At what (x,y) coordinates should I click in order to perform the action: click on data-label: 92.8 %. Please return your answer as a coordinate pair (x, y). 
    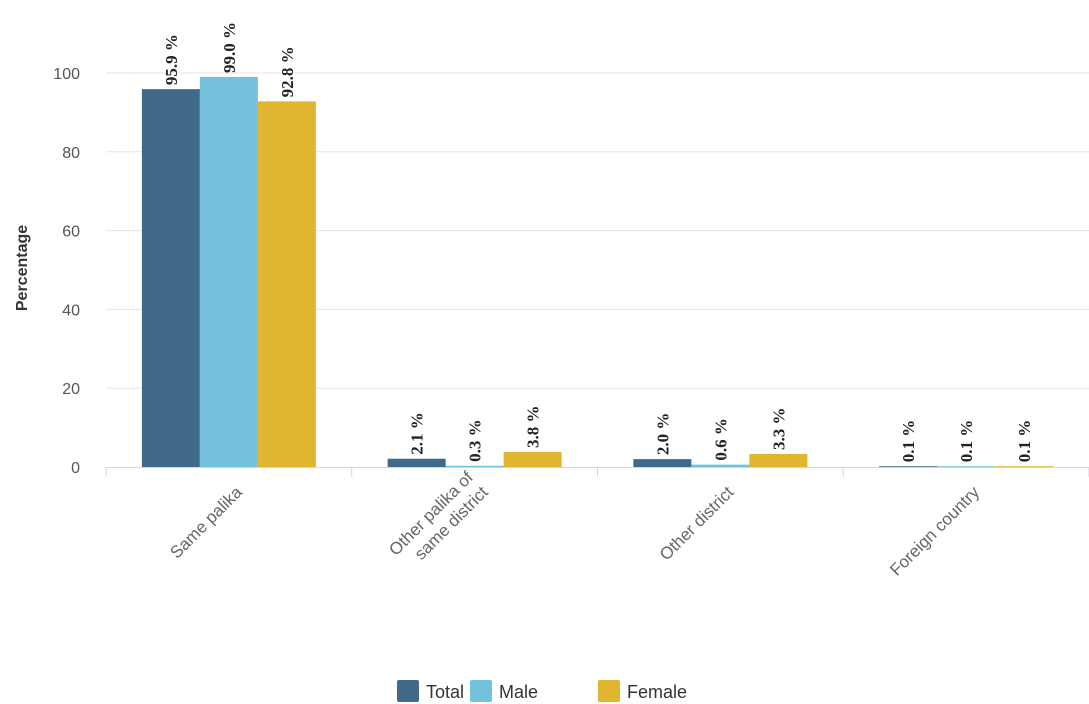
    Looking at the image, I should click on (287, 71).